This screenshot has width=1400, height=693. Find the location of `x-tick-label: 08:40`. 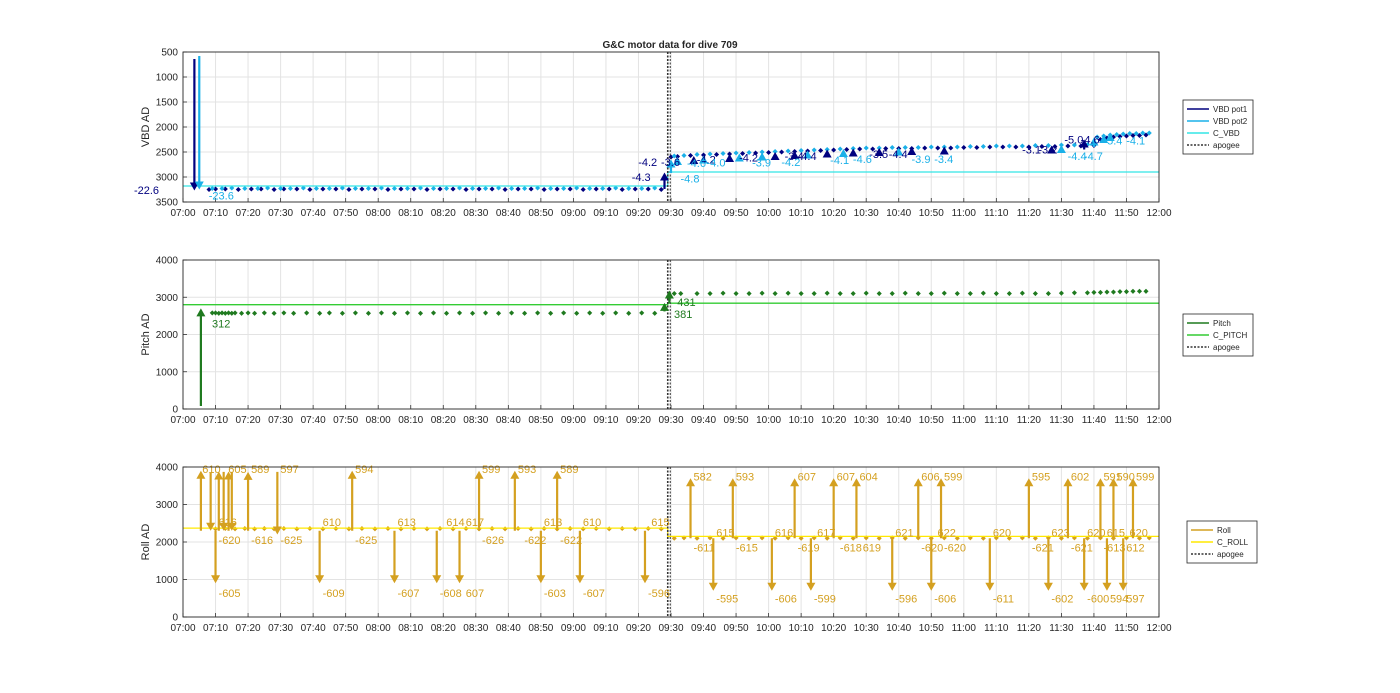

x-tick-label: 08:40 is located at coordinates (508, 420).